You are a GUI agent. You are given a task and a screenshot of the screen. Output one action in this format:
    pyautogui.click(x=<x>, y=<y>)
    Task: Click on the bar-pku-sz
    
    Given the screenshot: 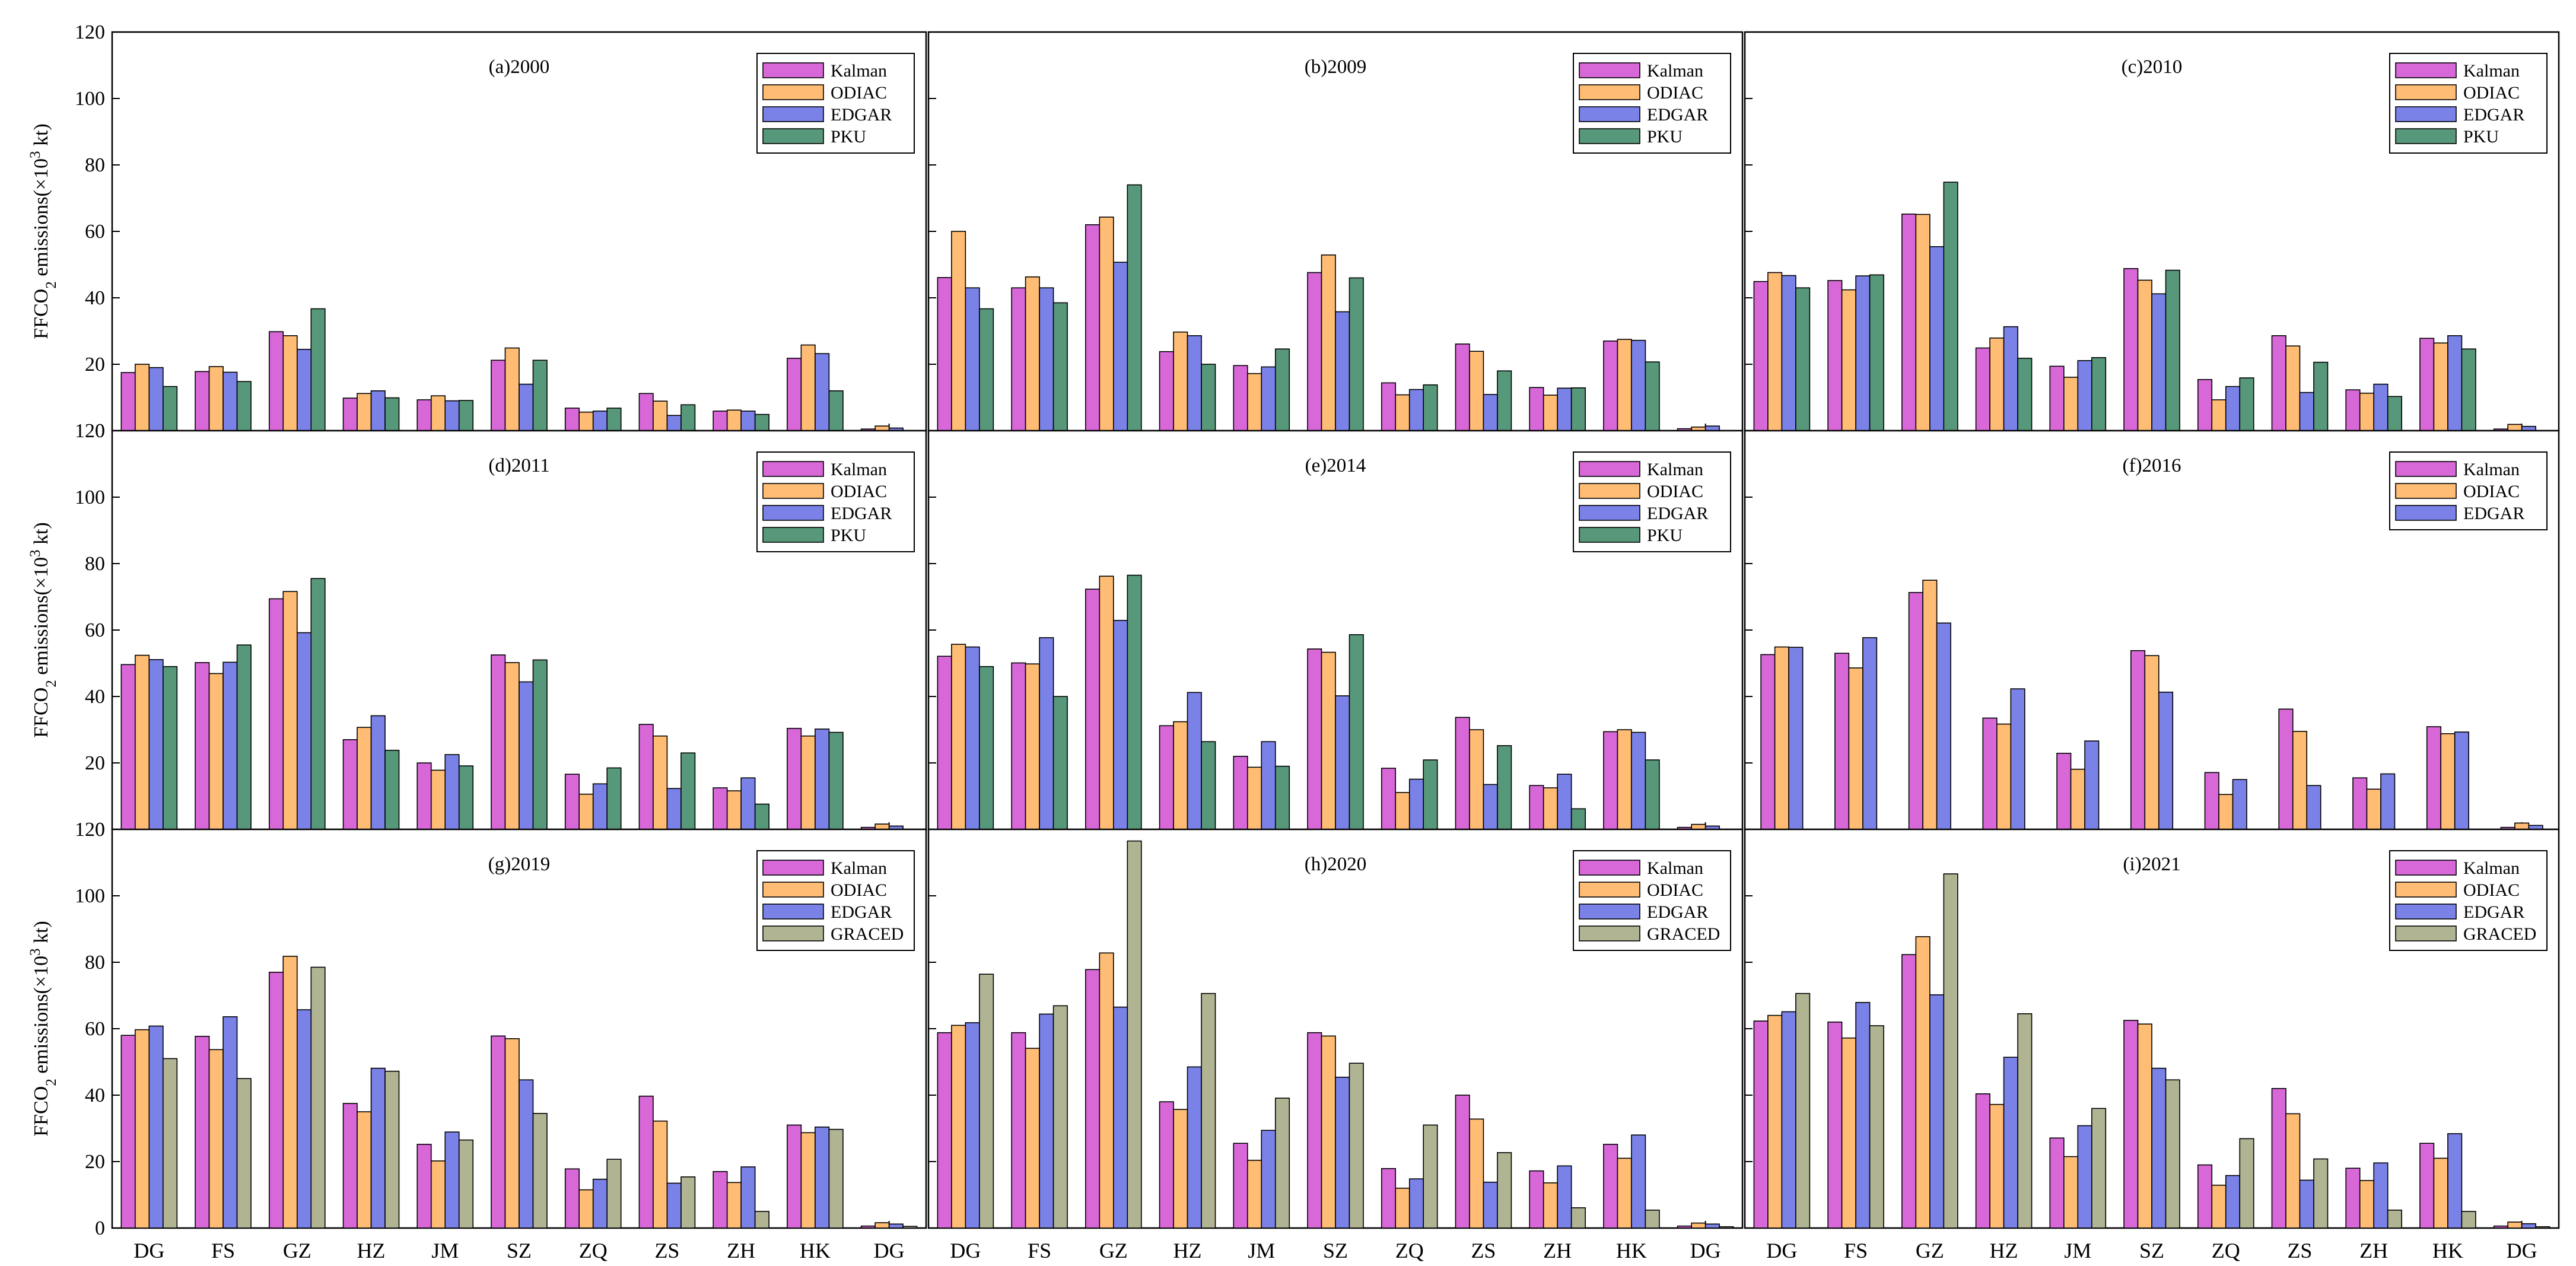 What is the action you would take?
    pyautogui.click(x=1356, y=732)
    